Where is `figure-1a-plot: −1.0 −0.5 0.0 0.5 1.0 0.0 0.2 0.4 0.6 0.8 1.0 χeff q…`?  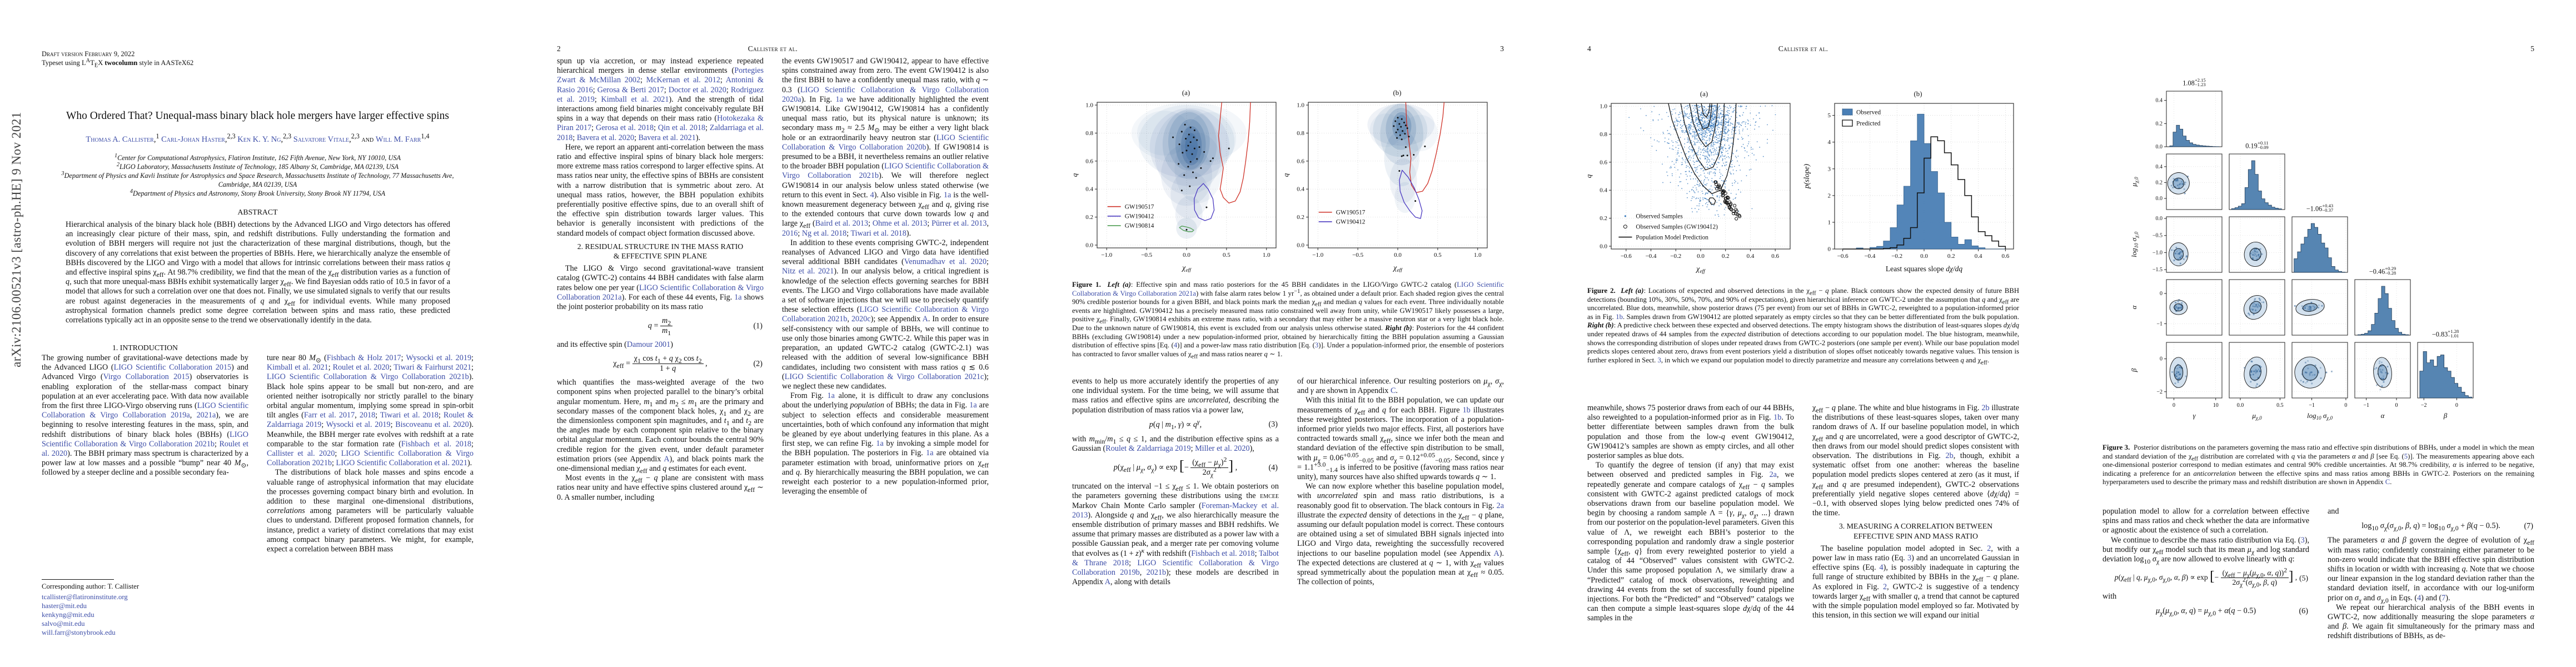 figure-1a-plot: −1.0 −0.5 0.0 0.5 1.0 0.0 0.2 0.4 0.6 0.8 1.0 χeff q… is located at coordinates (1173, 187).